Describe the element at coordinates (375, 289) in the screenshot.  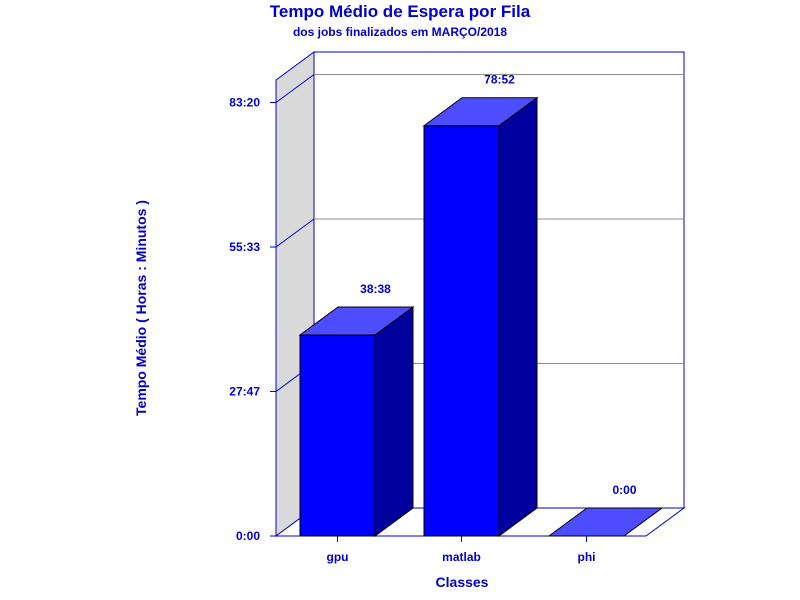
I see `data-label: 38:38` at that location.